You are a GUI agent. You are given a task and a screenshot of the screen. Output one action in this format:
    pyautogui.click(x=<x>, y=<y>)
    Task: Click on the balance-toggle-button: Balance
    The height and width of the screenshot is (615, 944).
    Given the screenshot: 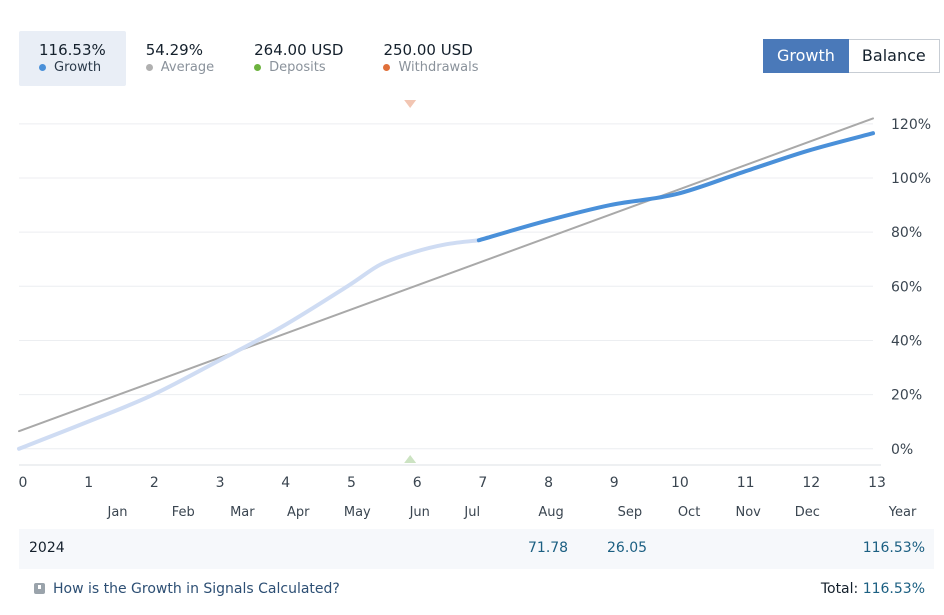 What is the action you would take?
    pyautogui.click(x=894, y=56)
    